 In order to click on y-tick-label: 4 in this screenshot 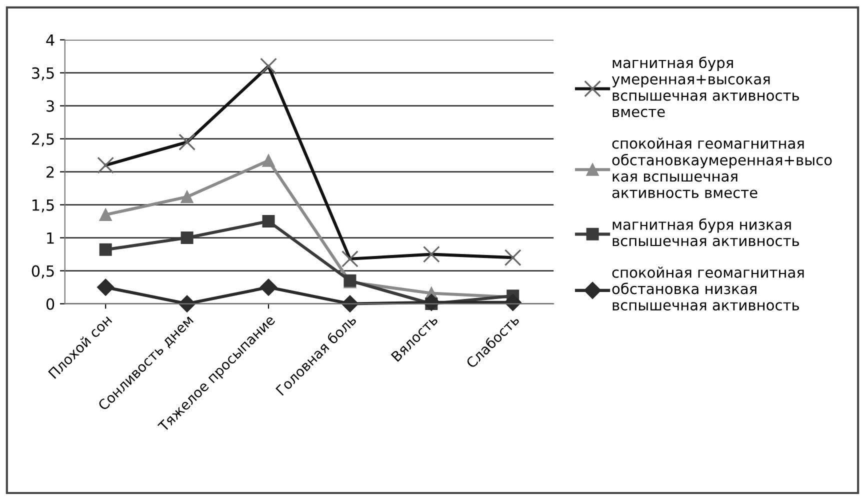, I will do `click(50, 40)`.